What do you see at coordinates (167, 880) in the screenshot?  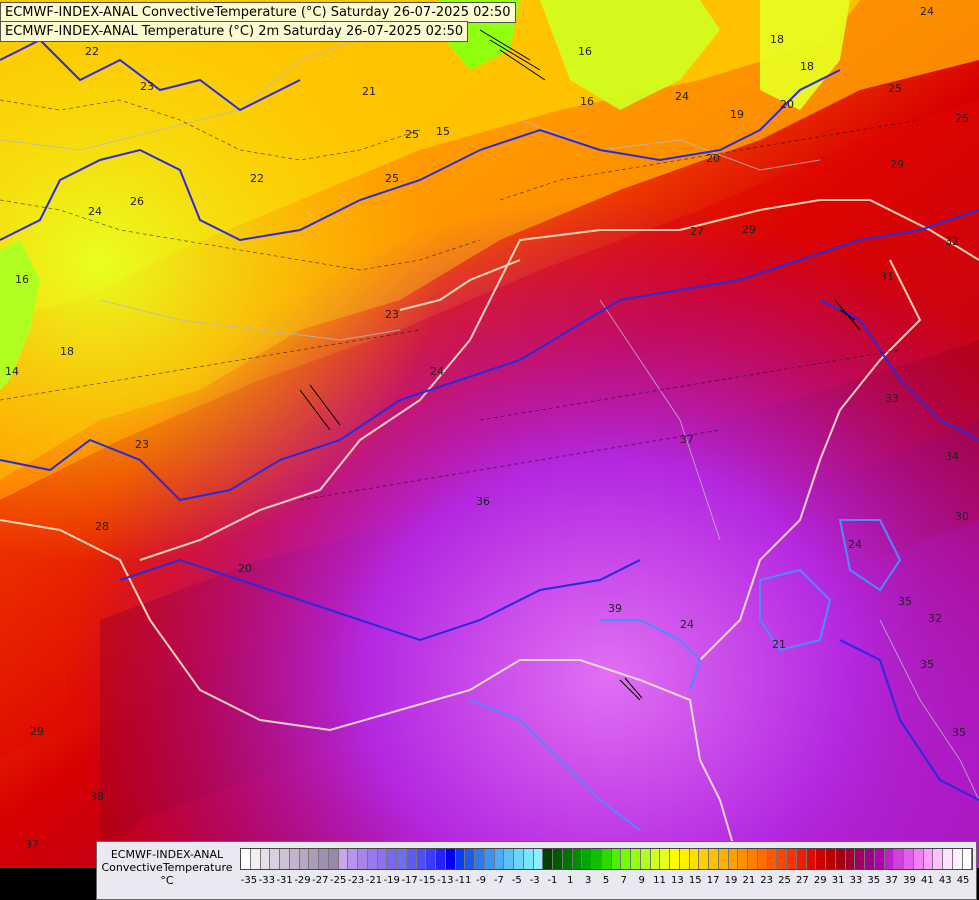 I see `legend-unit: °C` at bounding box center [167, 880].